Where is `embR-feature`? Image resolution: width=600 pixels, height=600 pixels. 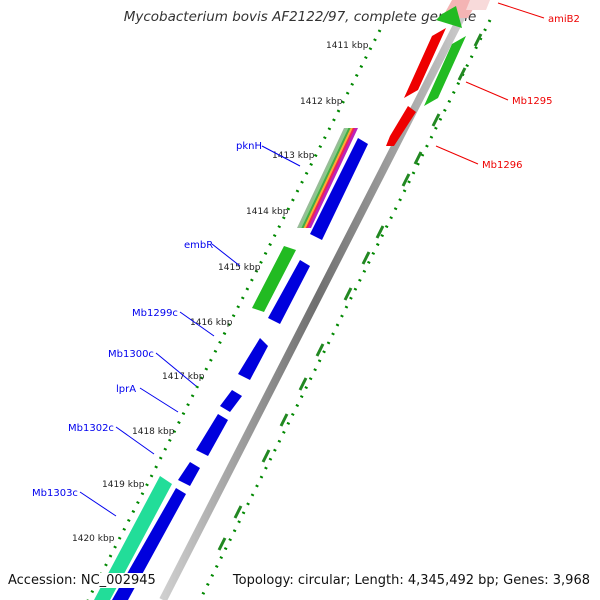
embR-feature is located at coordinates (274, 279).